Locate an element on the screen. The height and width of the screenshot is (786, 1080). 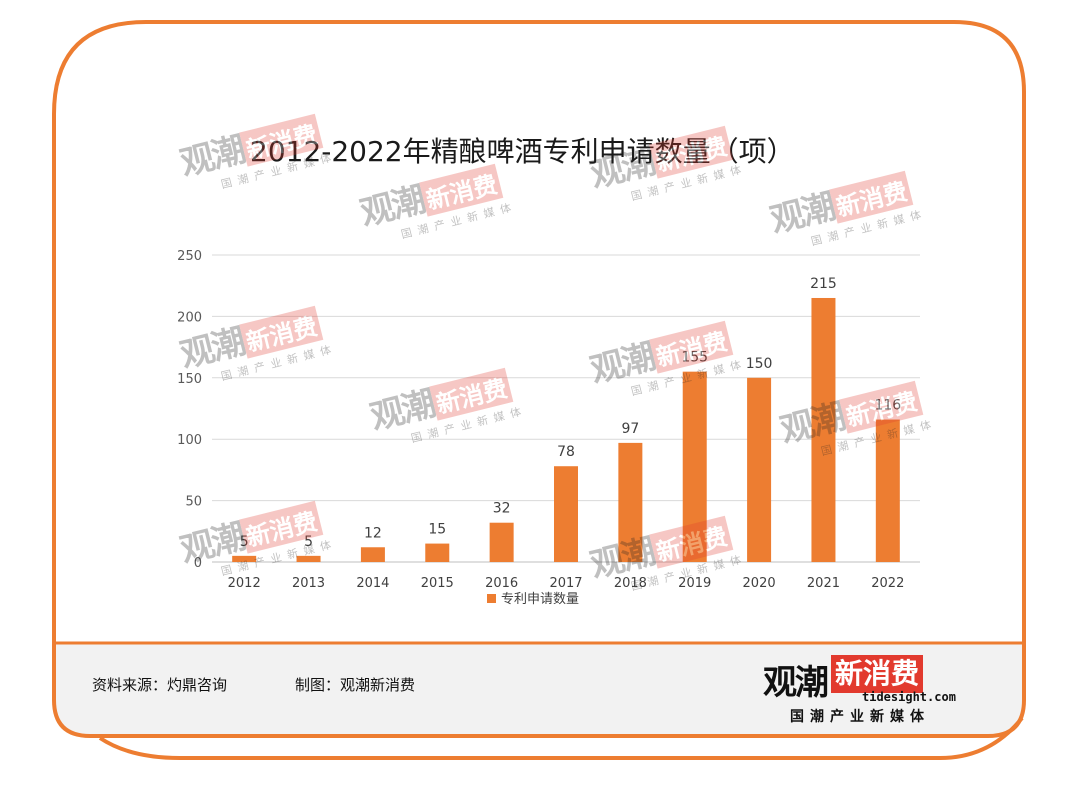
data-label: 12 is located at coordinates (373, 533).